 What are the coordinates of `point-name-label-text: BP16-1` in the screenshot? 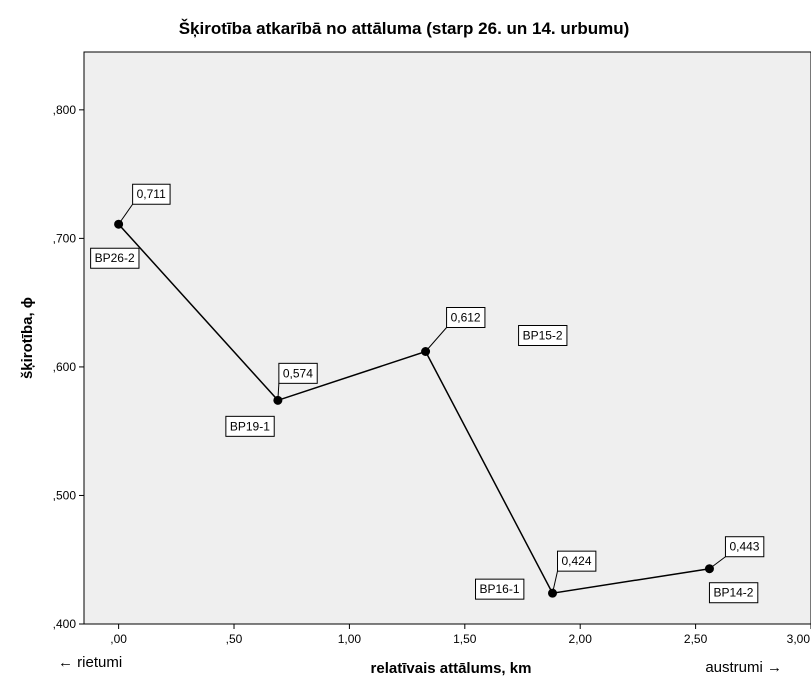 It's located at (500, 589).